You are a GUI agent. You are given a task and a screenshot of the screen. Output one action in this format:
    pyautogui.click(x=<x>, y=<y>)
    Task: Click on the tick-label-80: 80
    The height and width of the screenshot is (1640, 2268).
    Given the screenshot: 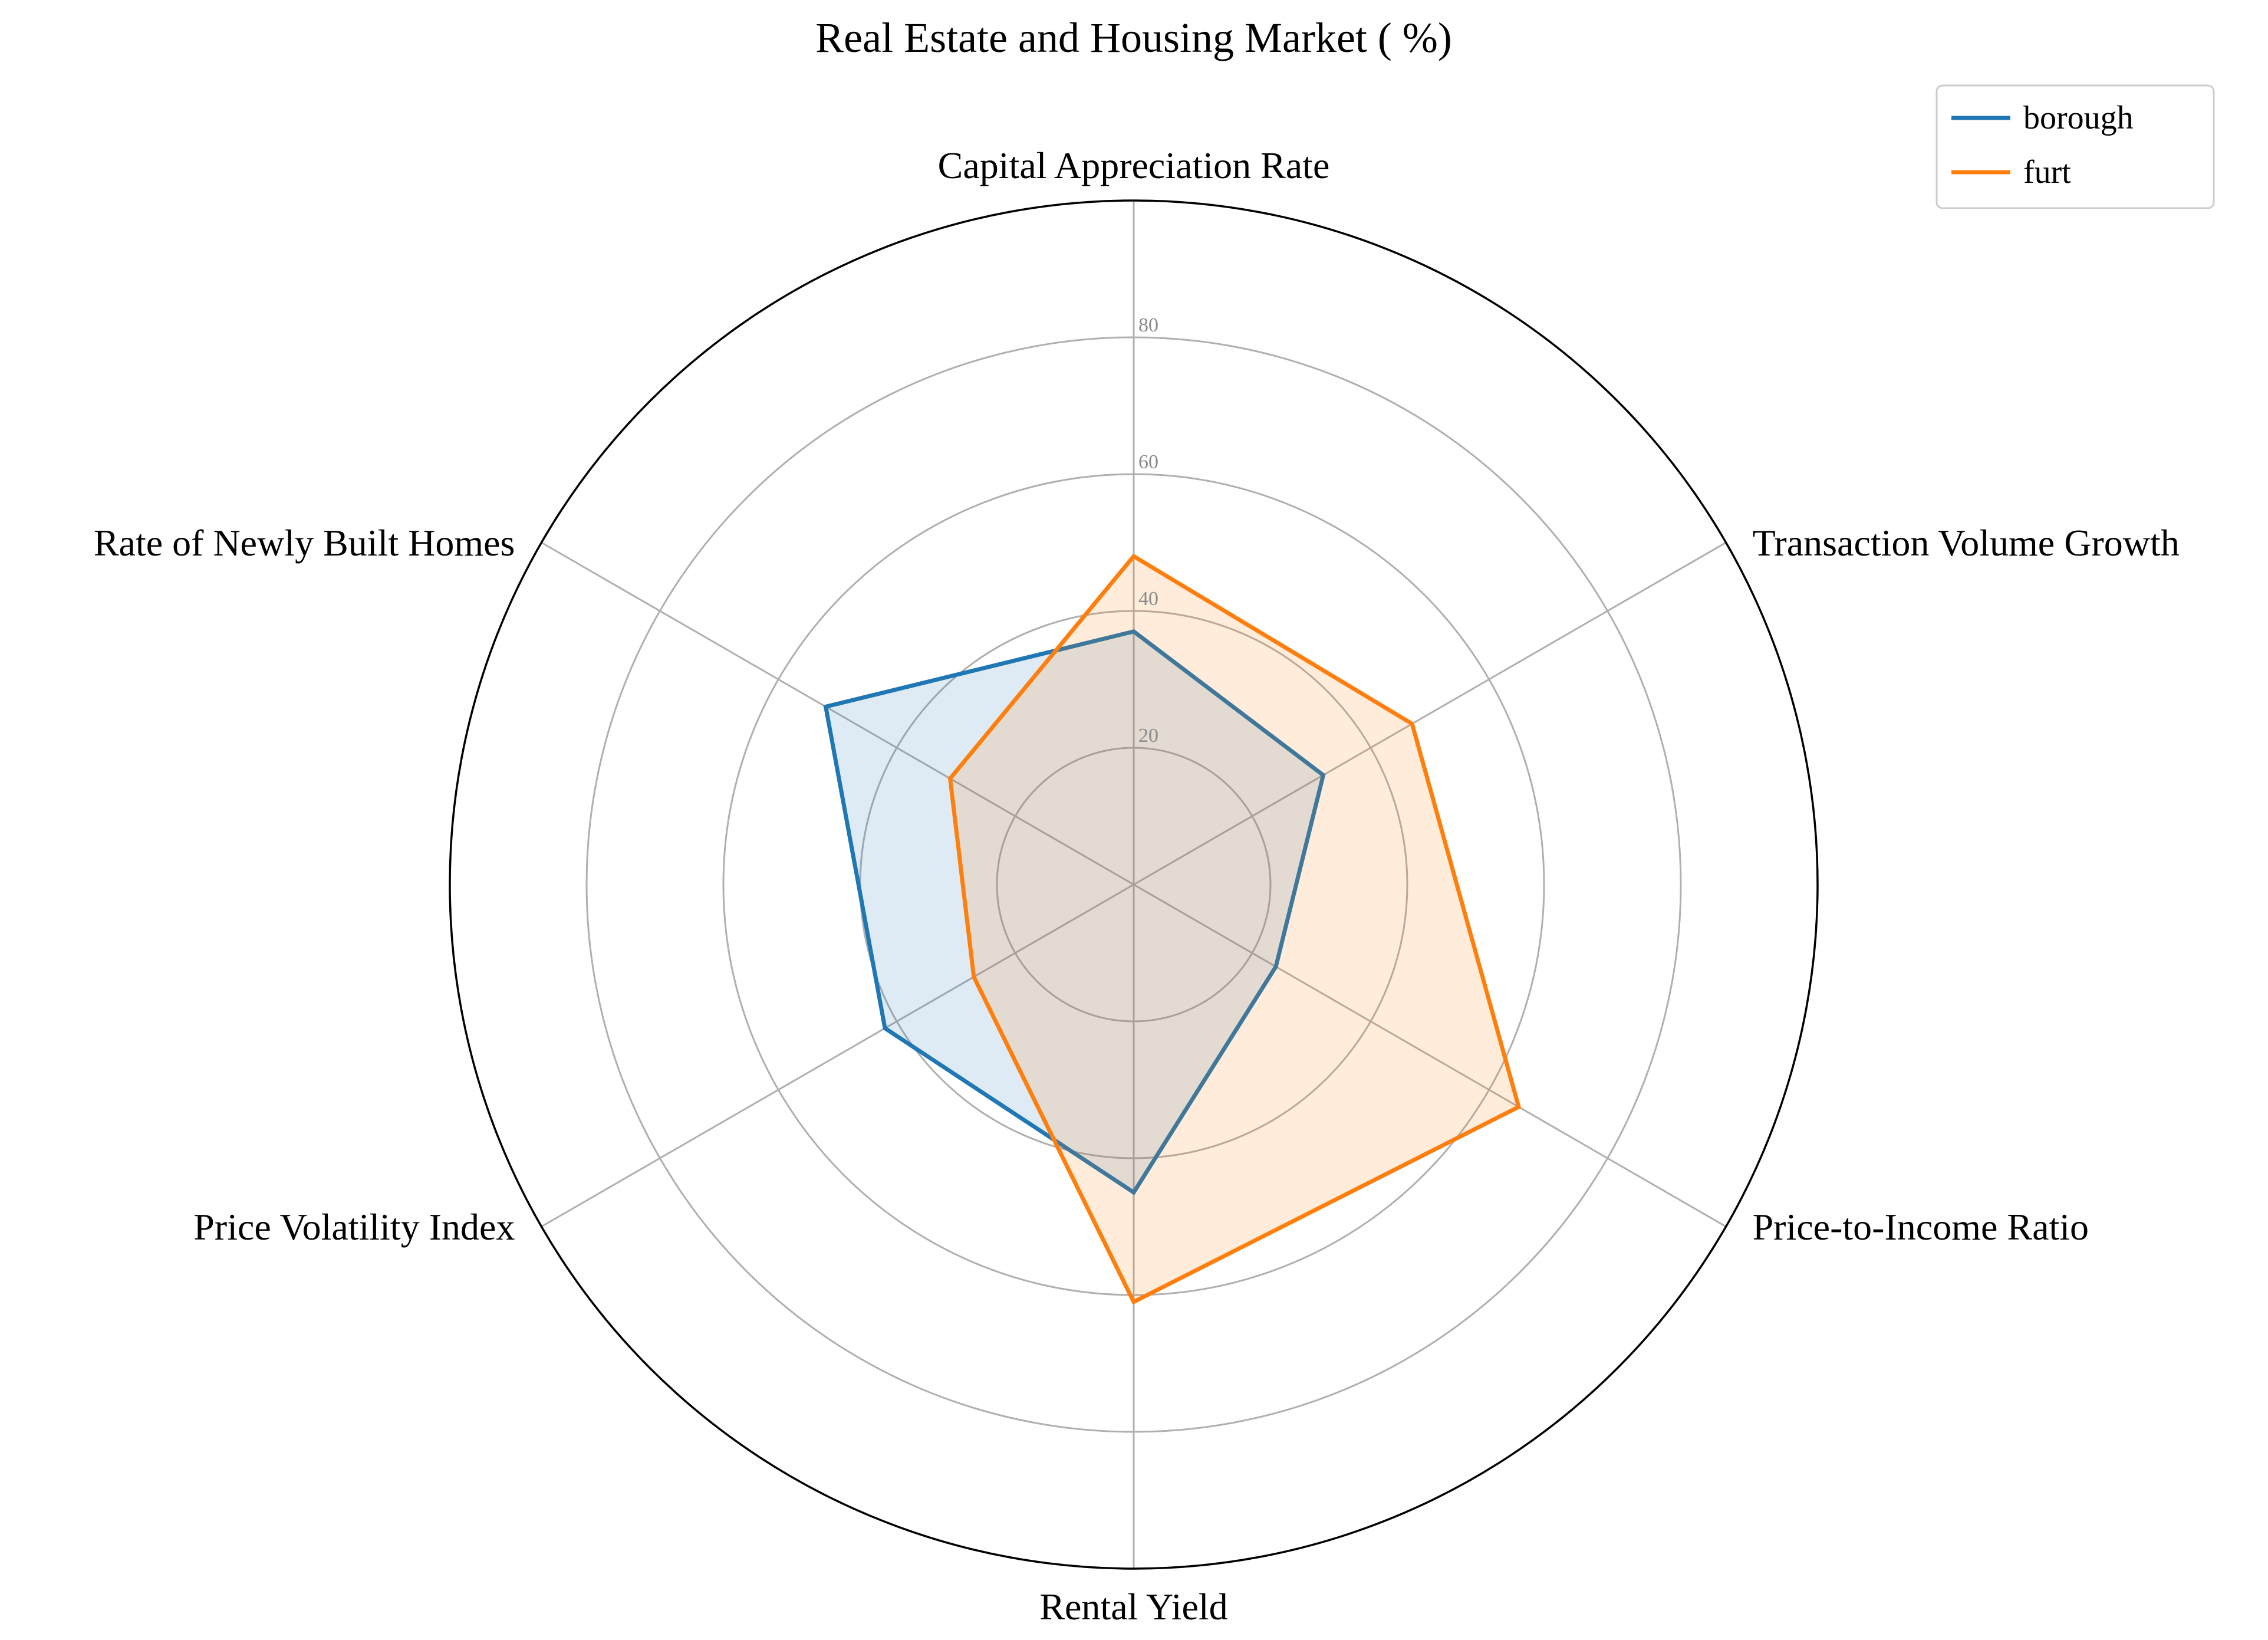 What is the action you would take?
    pyautogui.click(x=1148, y=325)
    